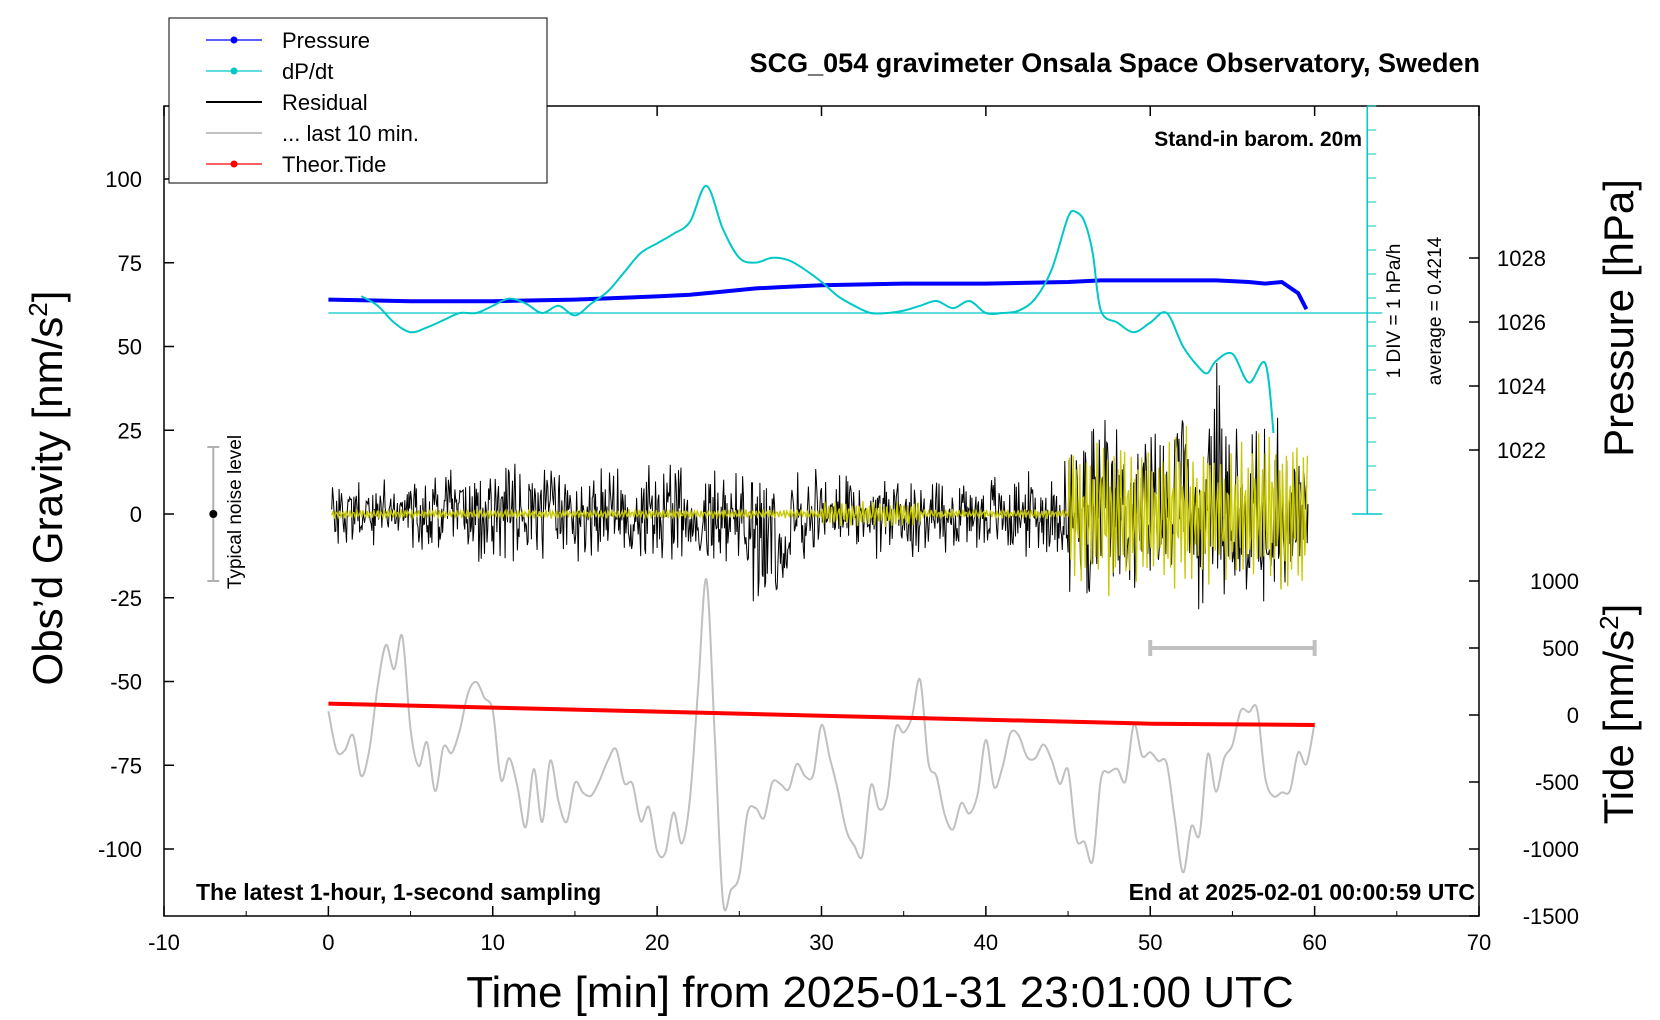  Describe the element at coordinates (1521, 386) in the screenshot. I see `pressure-tick-label: 1024` at that location.